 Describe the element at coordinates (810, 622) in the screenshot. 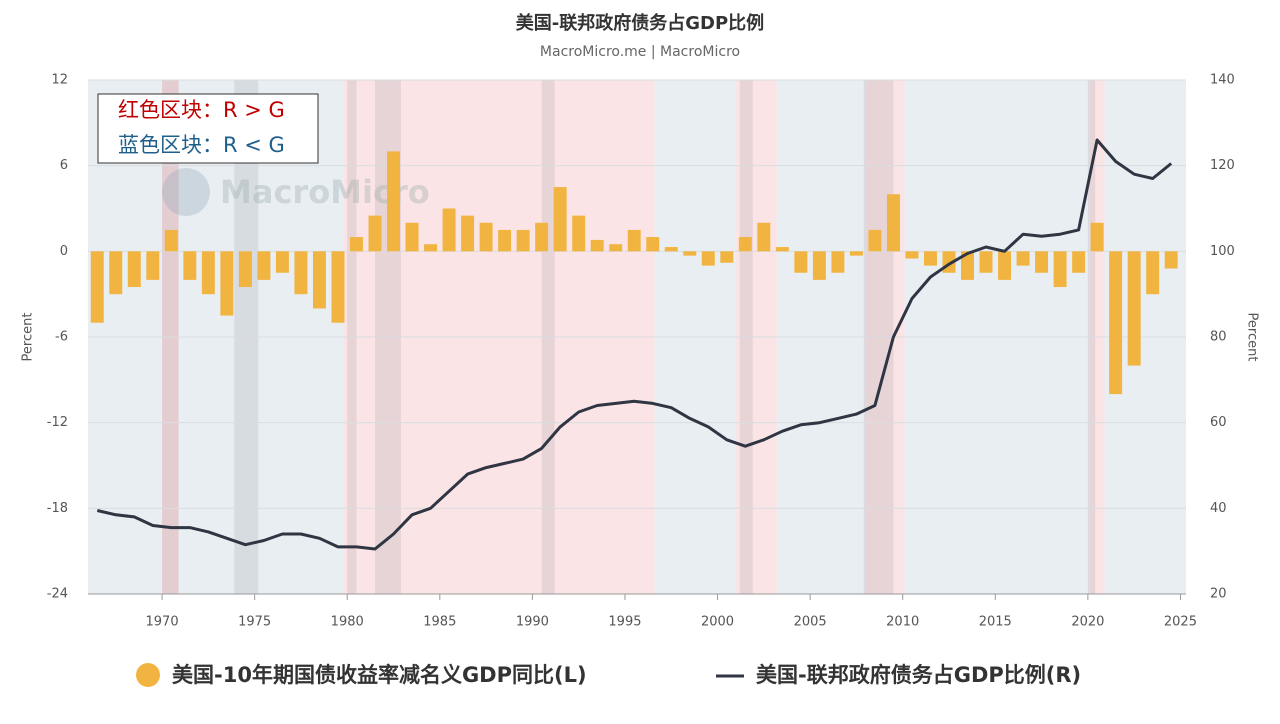

I see `x-tick-label: 2005` at that location.